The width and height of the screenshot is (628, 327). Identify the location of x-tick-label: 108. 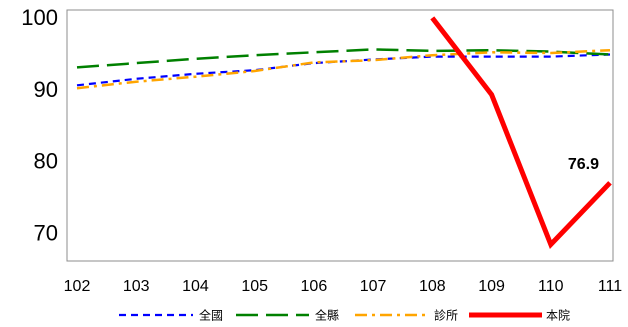
(432, 286).